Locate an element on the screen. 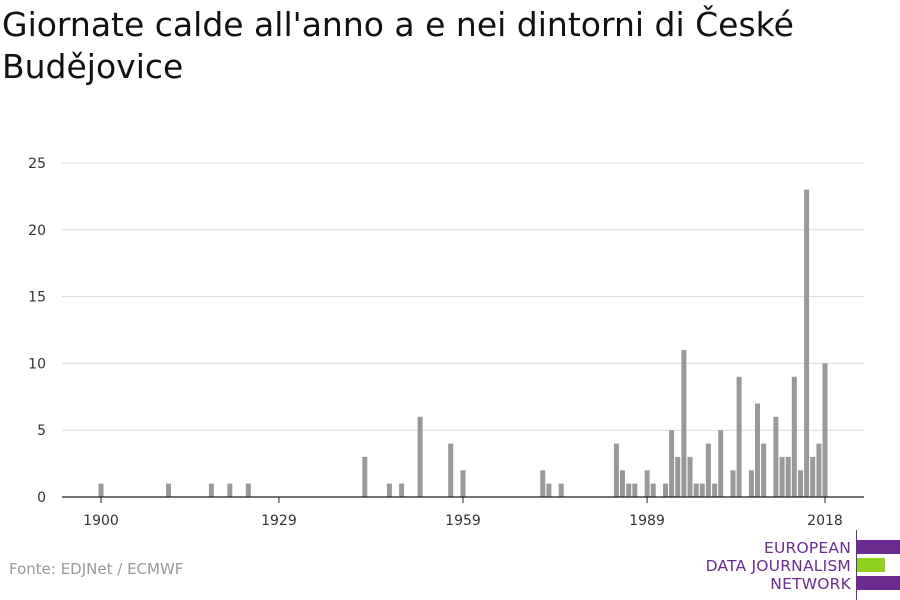 The height and width of the screenshot is (600, 900). x-tick-label-1929: 1929 is located at coordinates (279, 521).